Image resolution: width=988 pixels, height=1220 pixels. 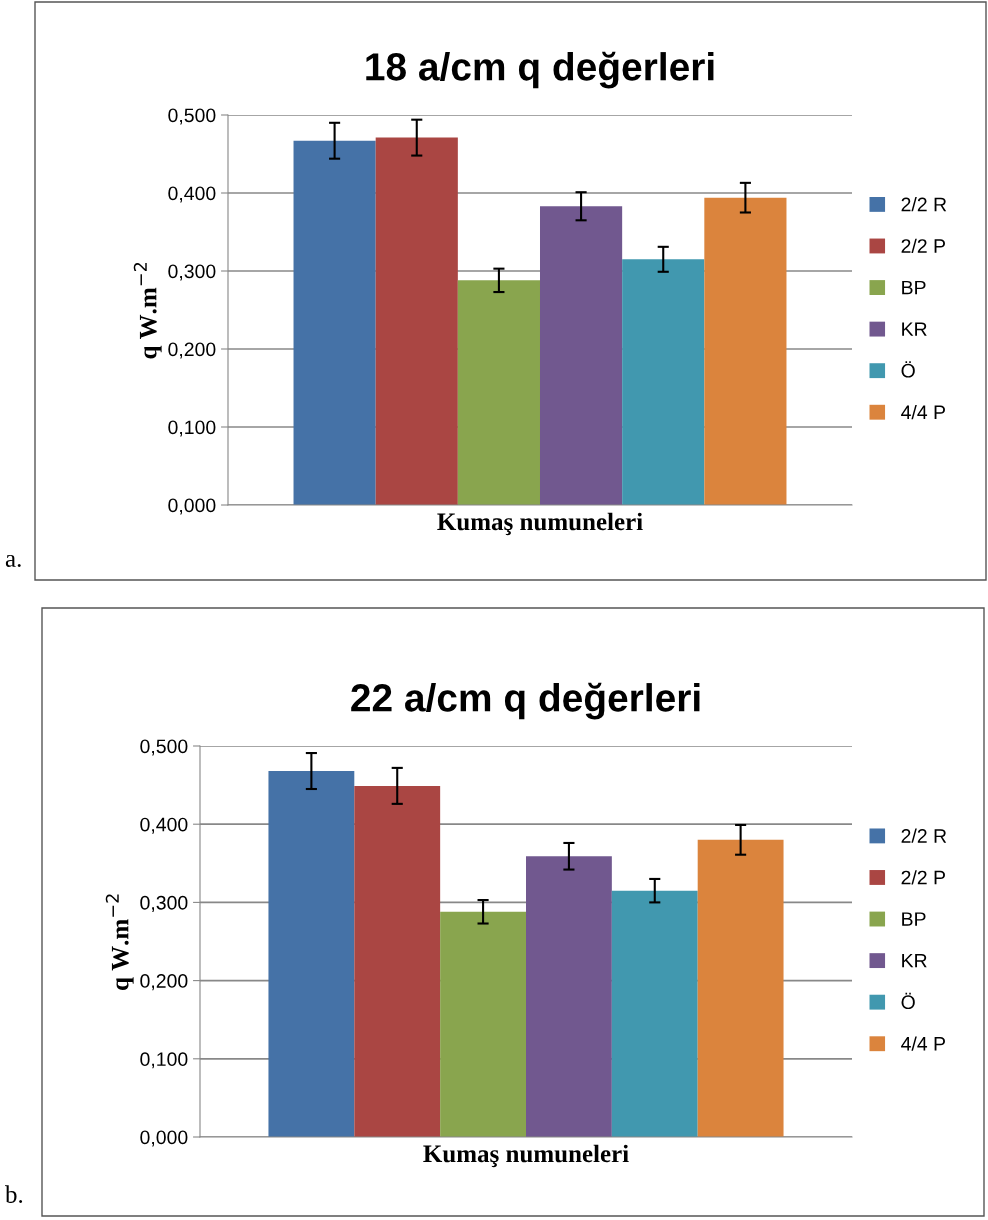 I want to click on text: b., so click(x=14, y=1194).